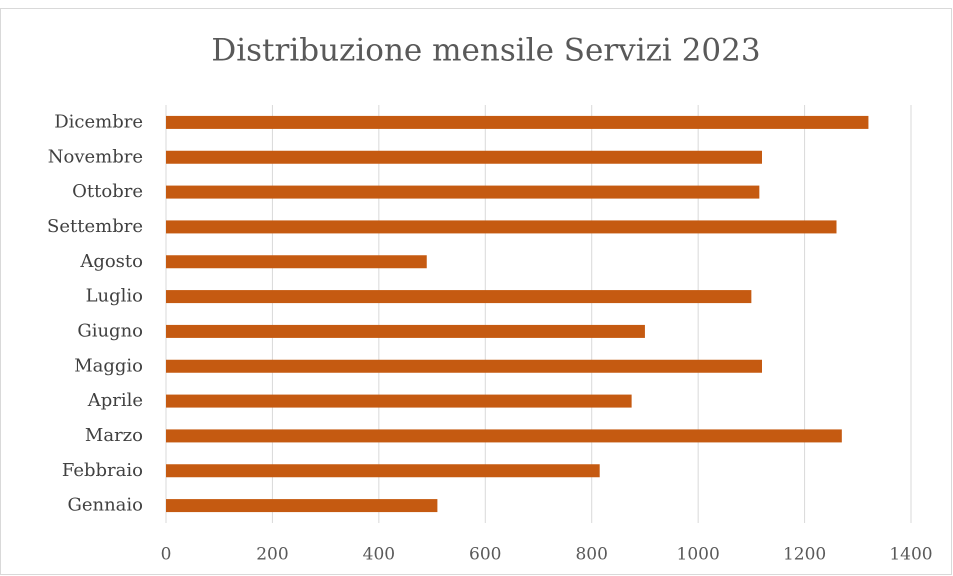 This screenshot has height=576, width=953. Describe the element at coordinates (98, 121) in the screenshot. I see `y-tick-label: Dicembre` at that location.